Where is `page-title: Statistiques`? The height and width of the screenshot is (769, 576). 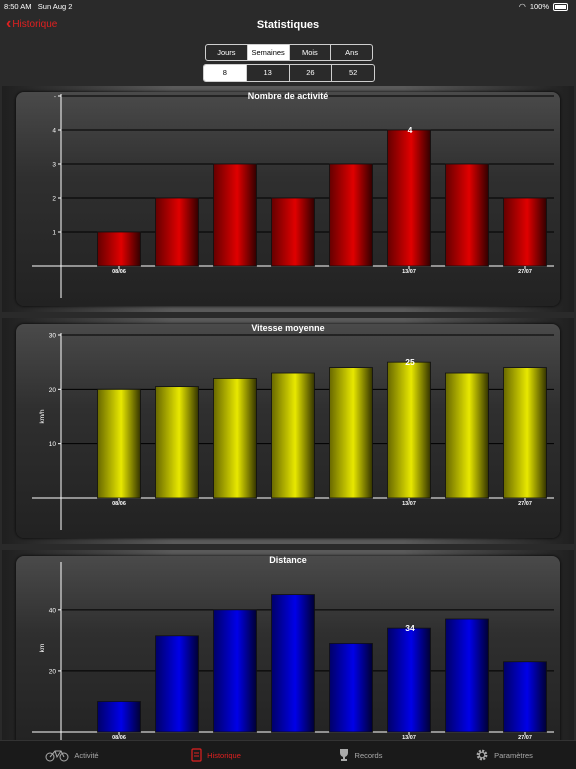 page-title: Statistiques is located at coordinates (288, 25).